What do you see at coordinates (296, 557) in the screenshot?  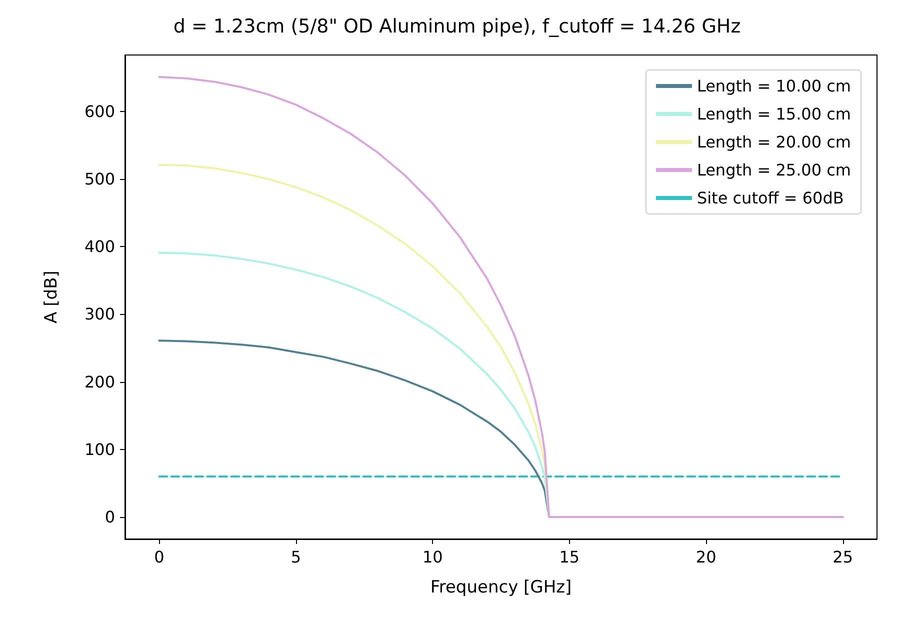 I see `x-tick-label: 5` at bounding box center [296, 557].